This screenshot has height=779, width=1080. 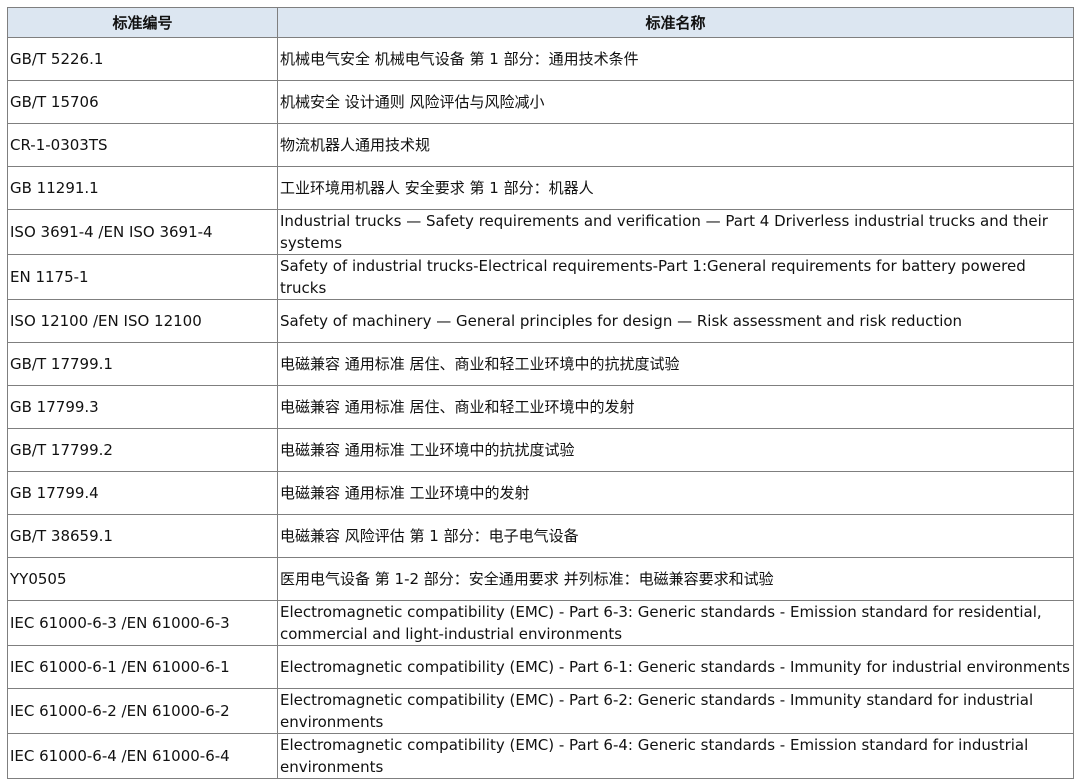 What do you see at coordinates (142, 623) in the screenshot?
I see `standard-code: IEC 61000-6-3 /EN 61000-6-3` at bounding box center [142, 623].